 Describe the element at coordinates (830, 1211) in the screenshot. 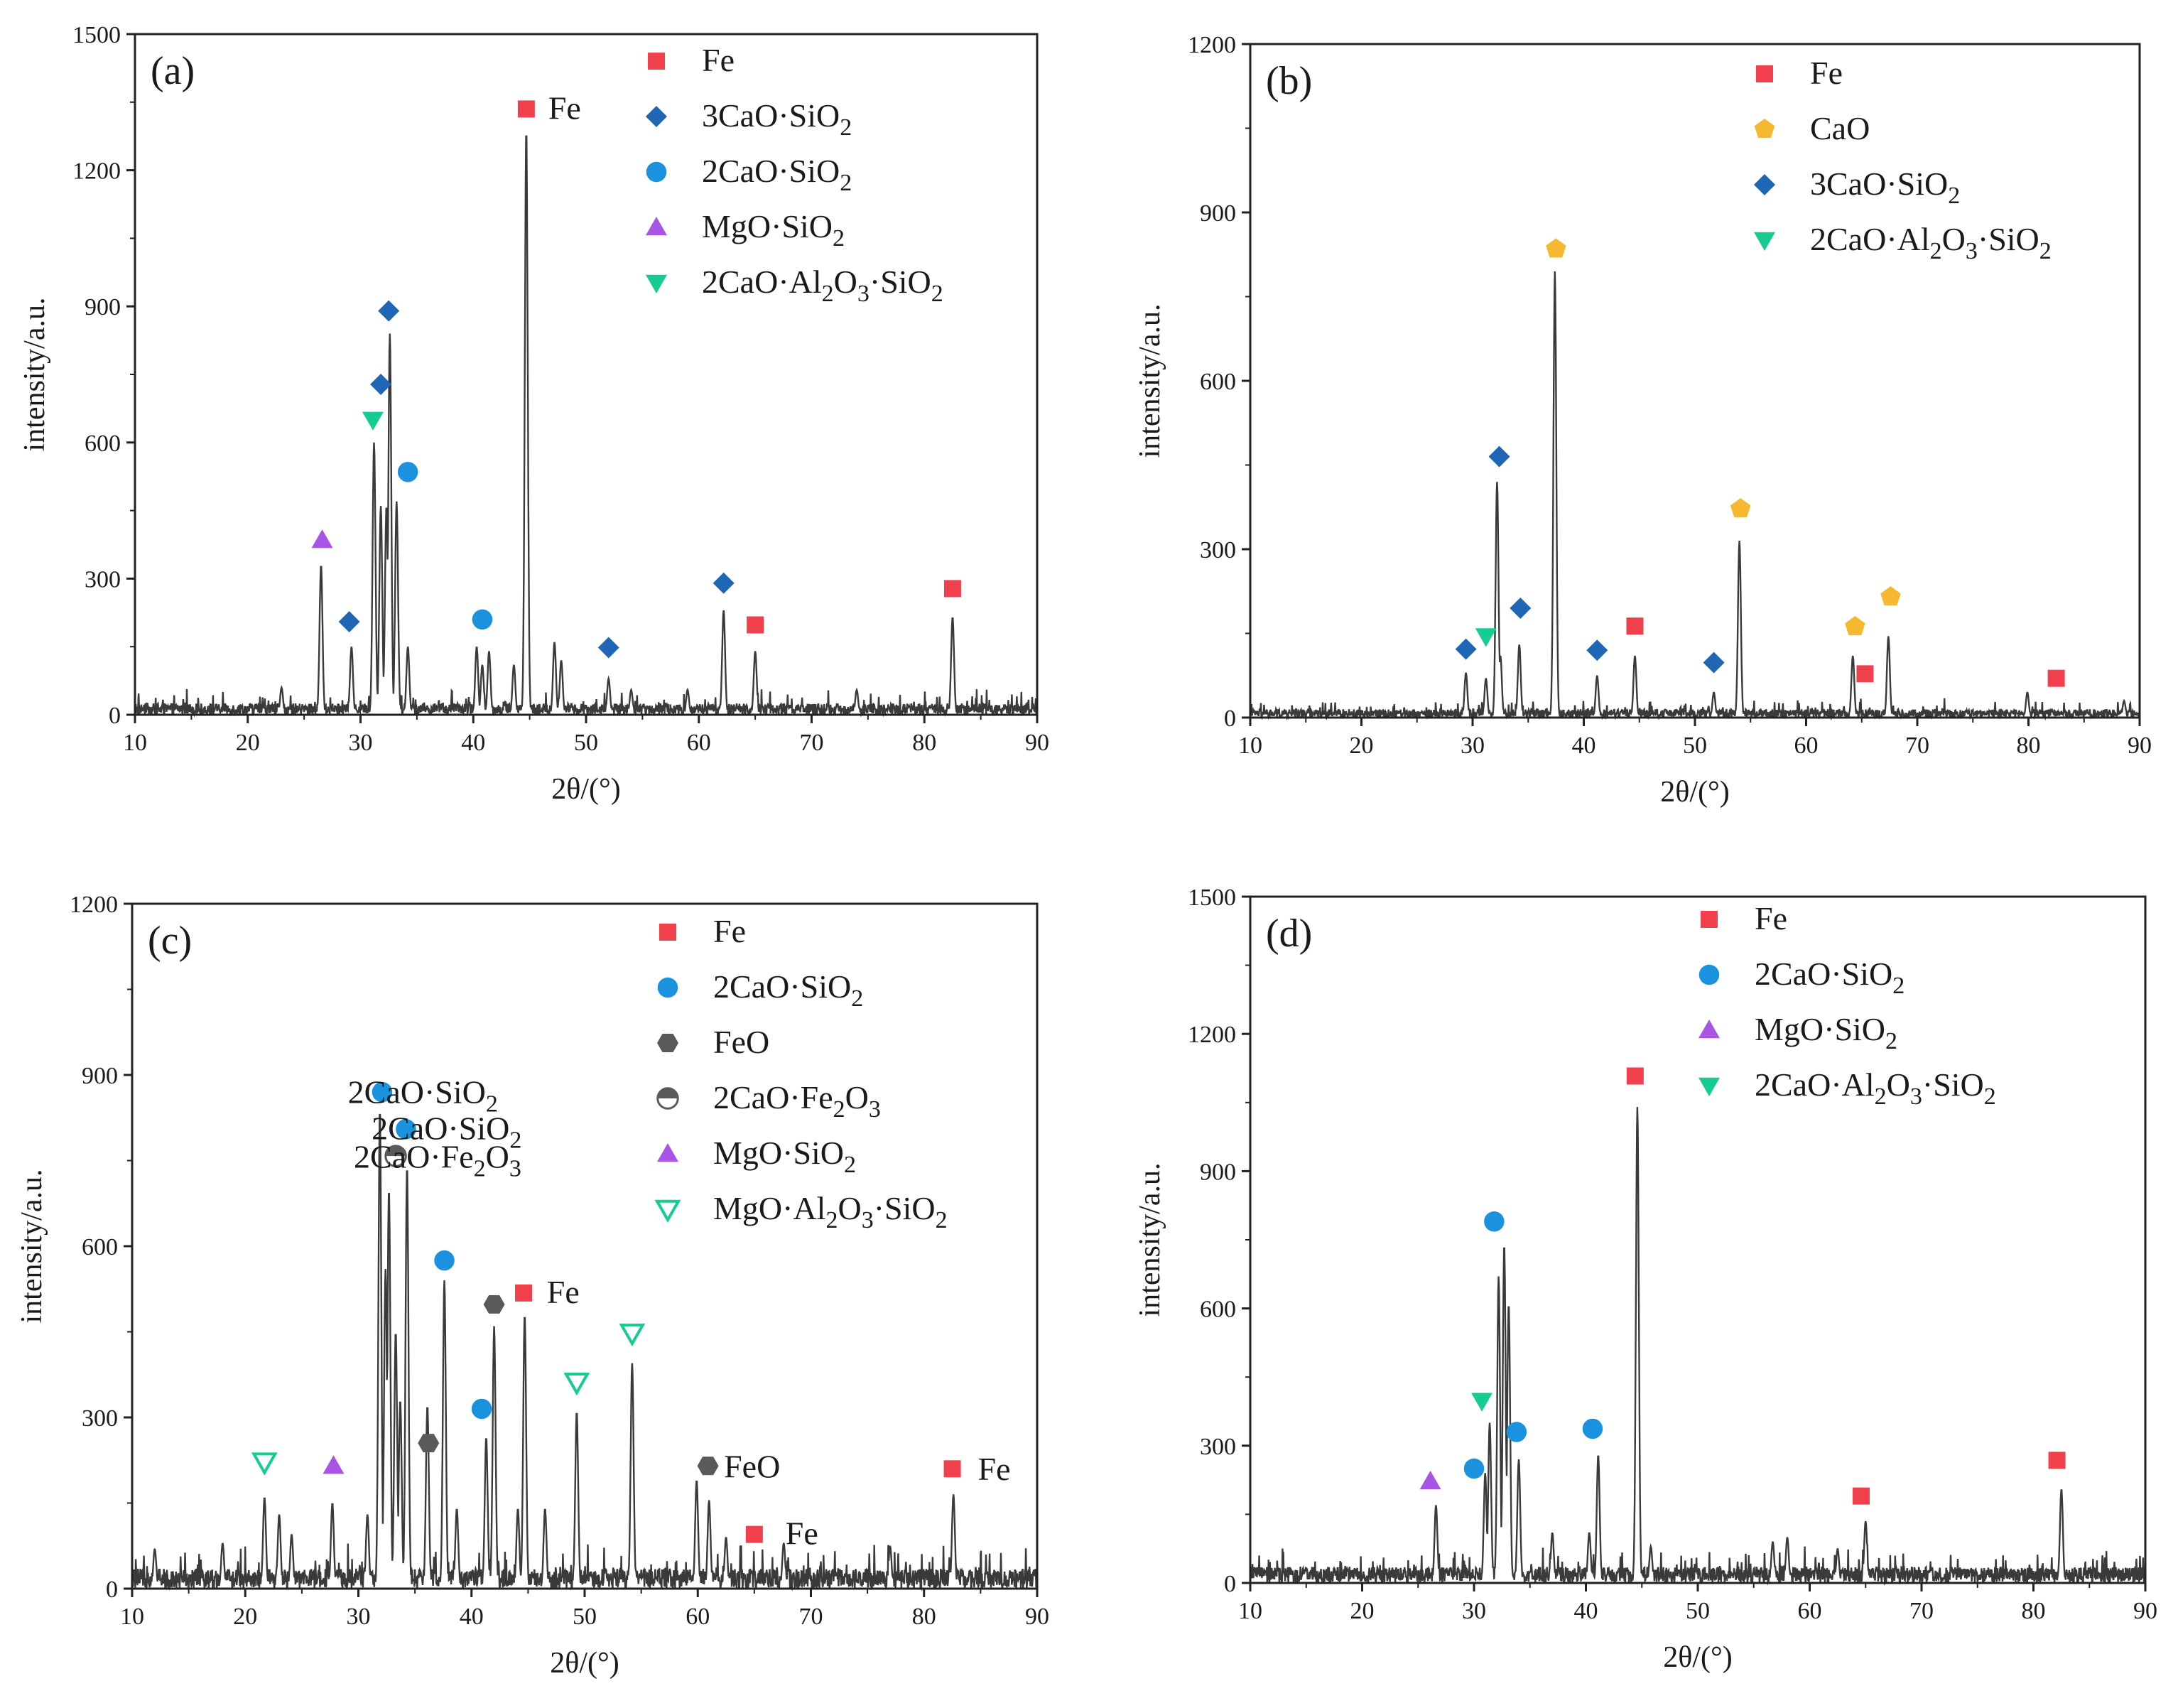

I see `legend-entry: MgO·Al2O3·SiO2` at that location.